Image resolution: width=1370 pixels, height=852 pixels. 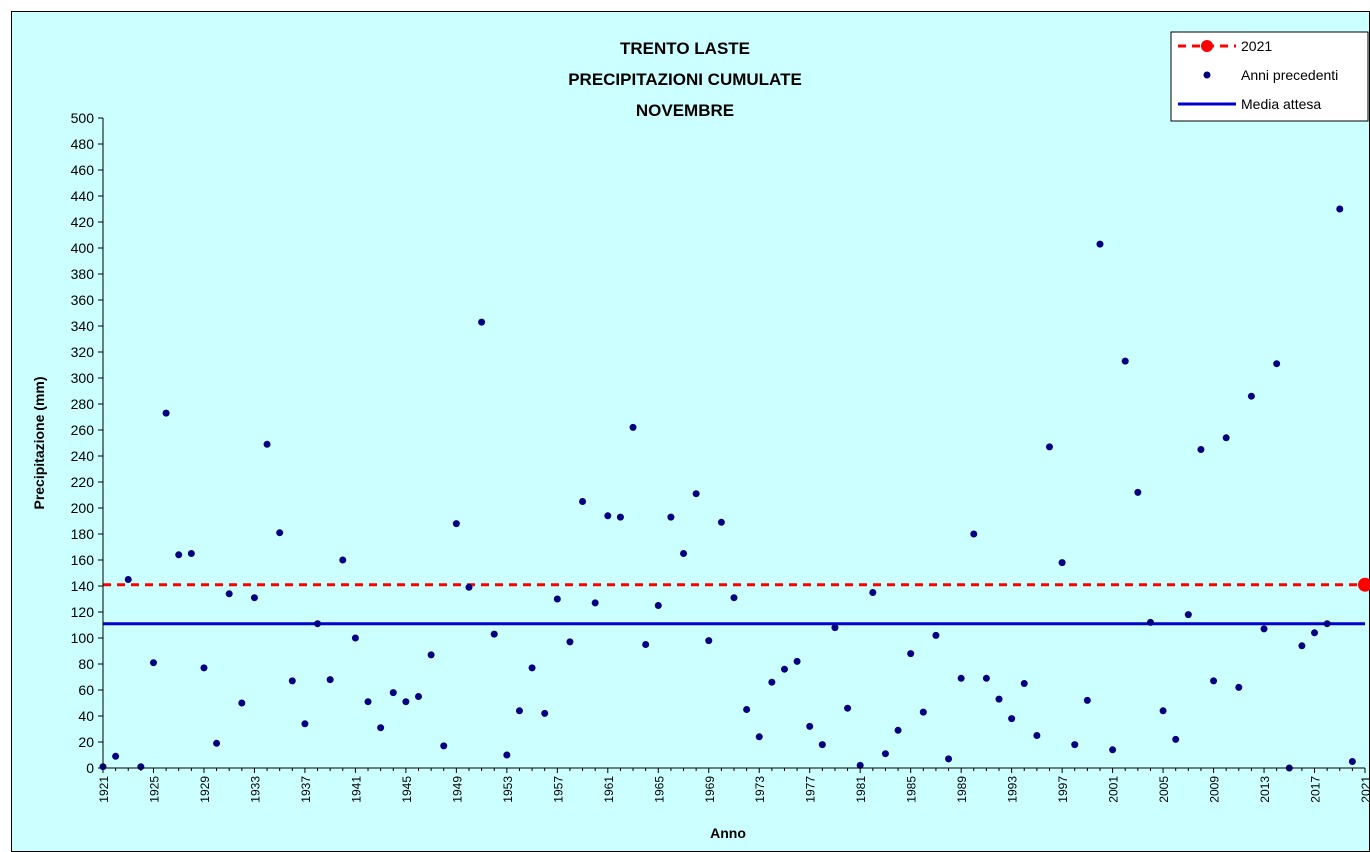 What do you see at coordinates (104, 789) in the screenshot?
I see `x-tick-label: 1921` at bounding box center [104, 789].